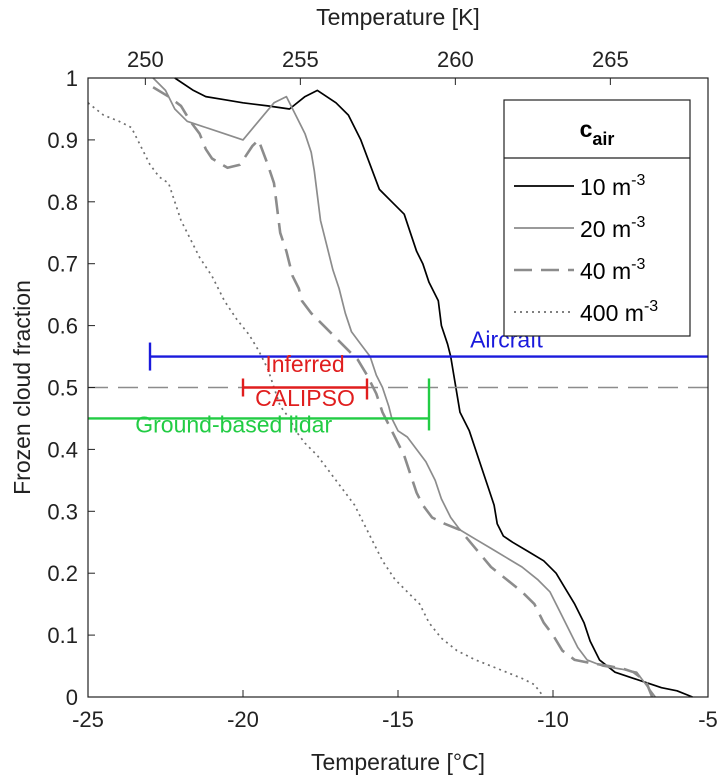 Image resolution: width=726 pixels, height=782 pixels. I want to click on top-tick-label: 250, so click(145, 59).